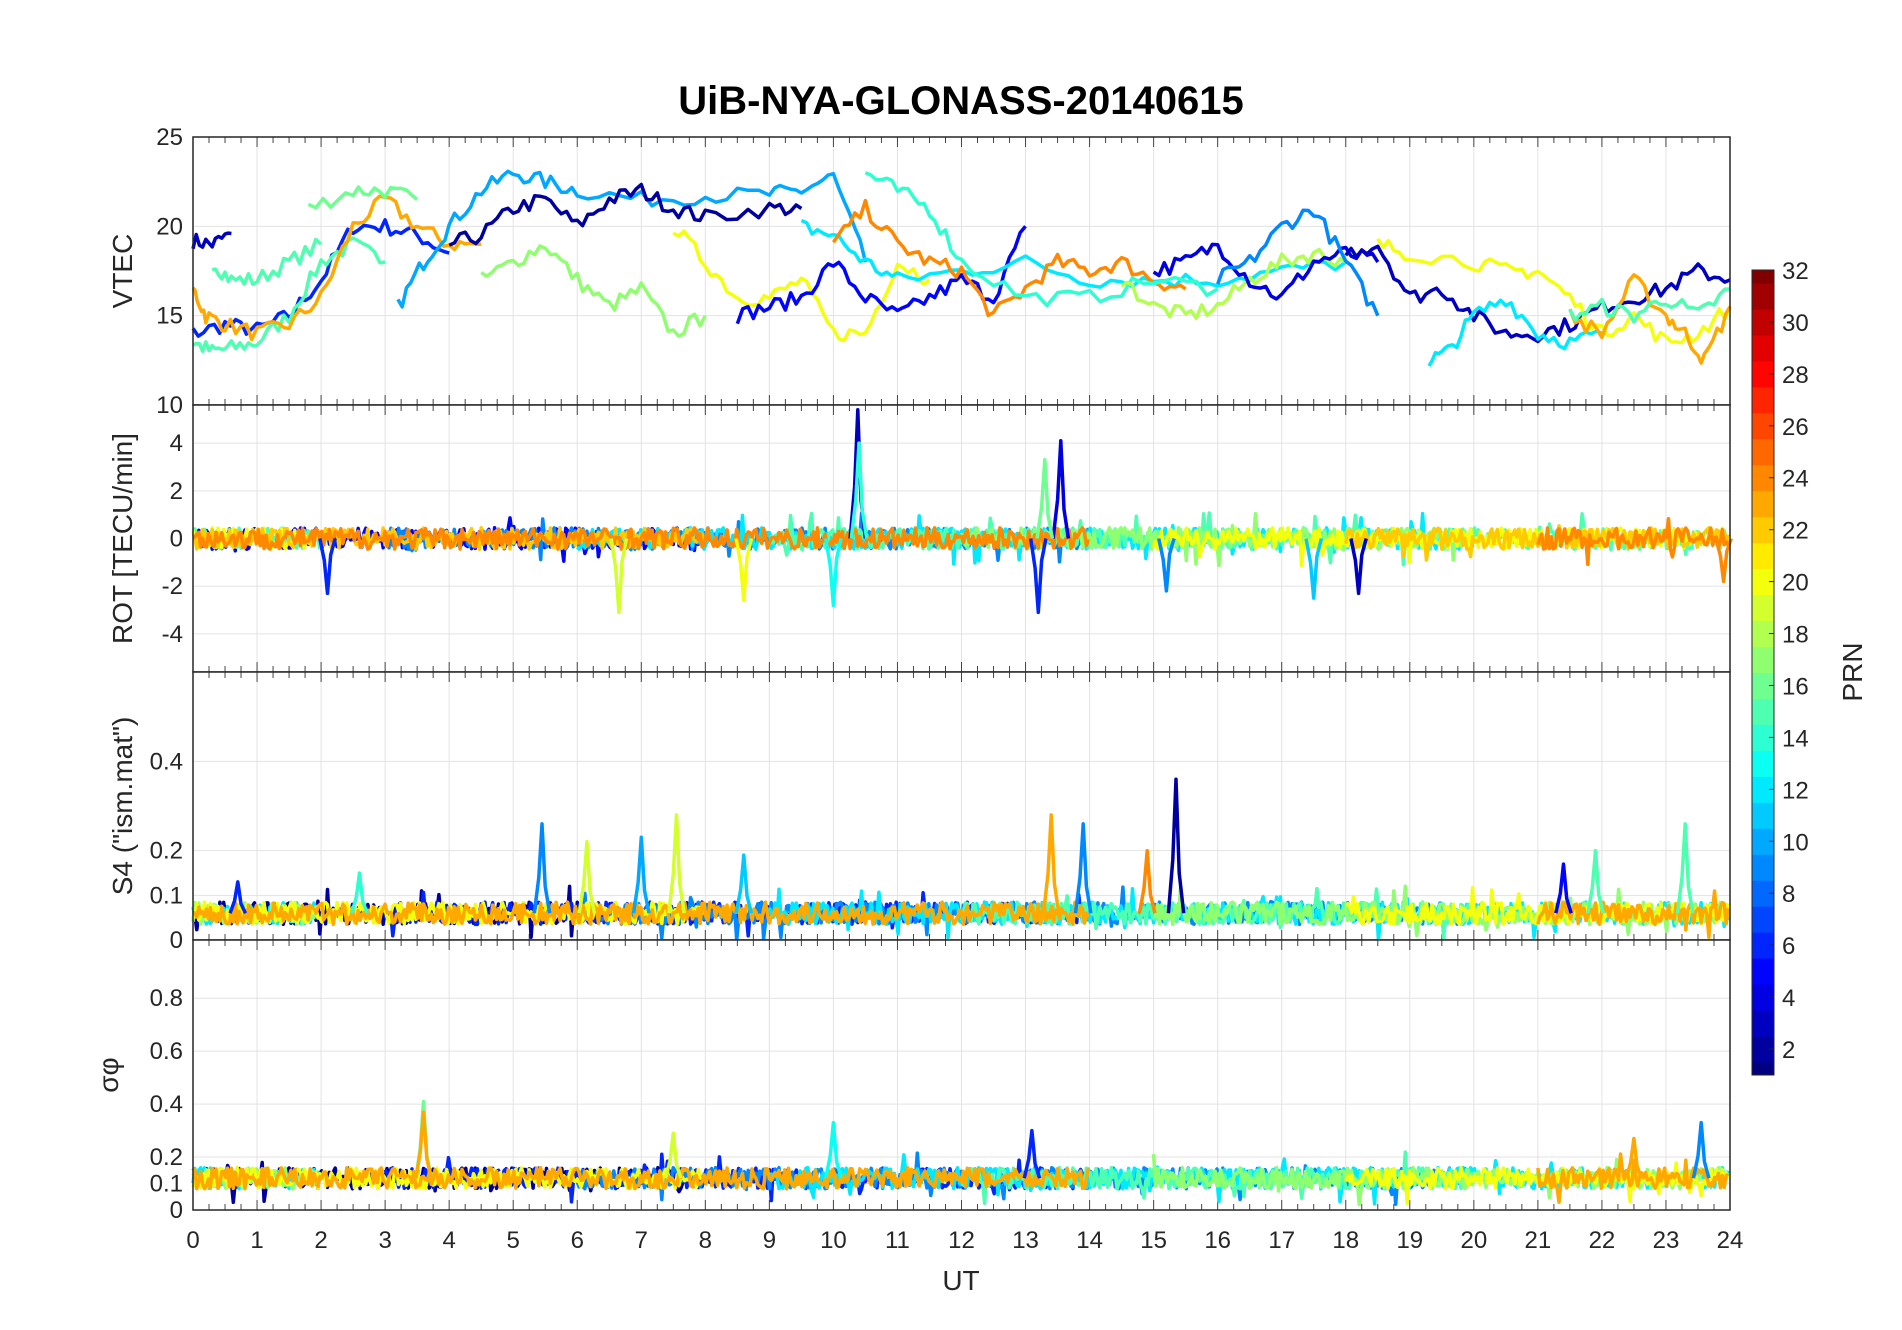  Describe the element at coordinates (1795, 479) in the screenshot. I see `colorbar-tick-label: 24` at that location.